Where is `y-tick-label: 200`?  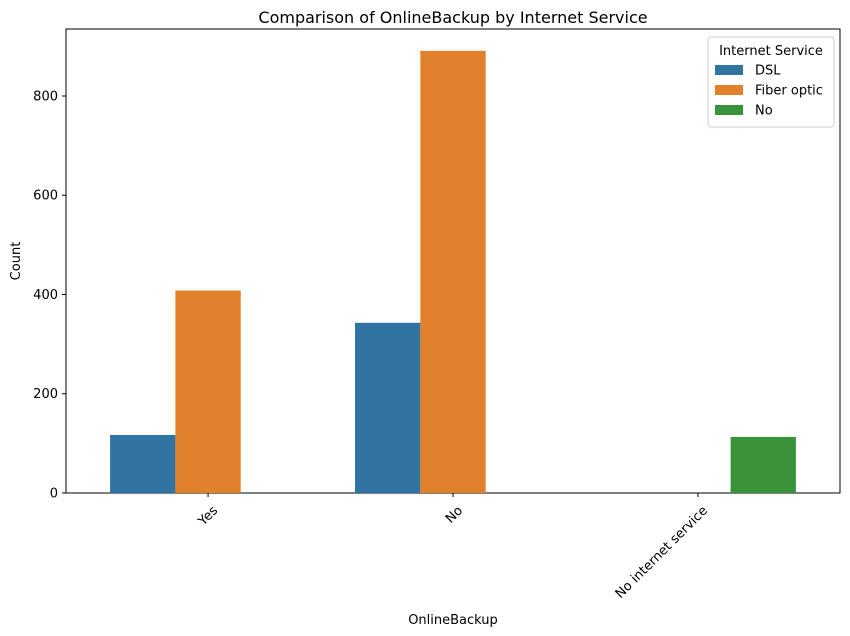
y-tick-label: 200 is located at coordinates (45, 394).